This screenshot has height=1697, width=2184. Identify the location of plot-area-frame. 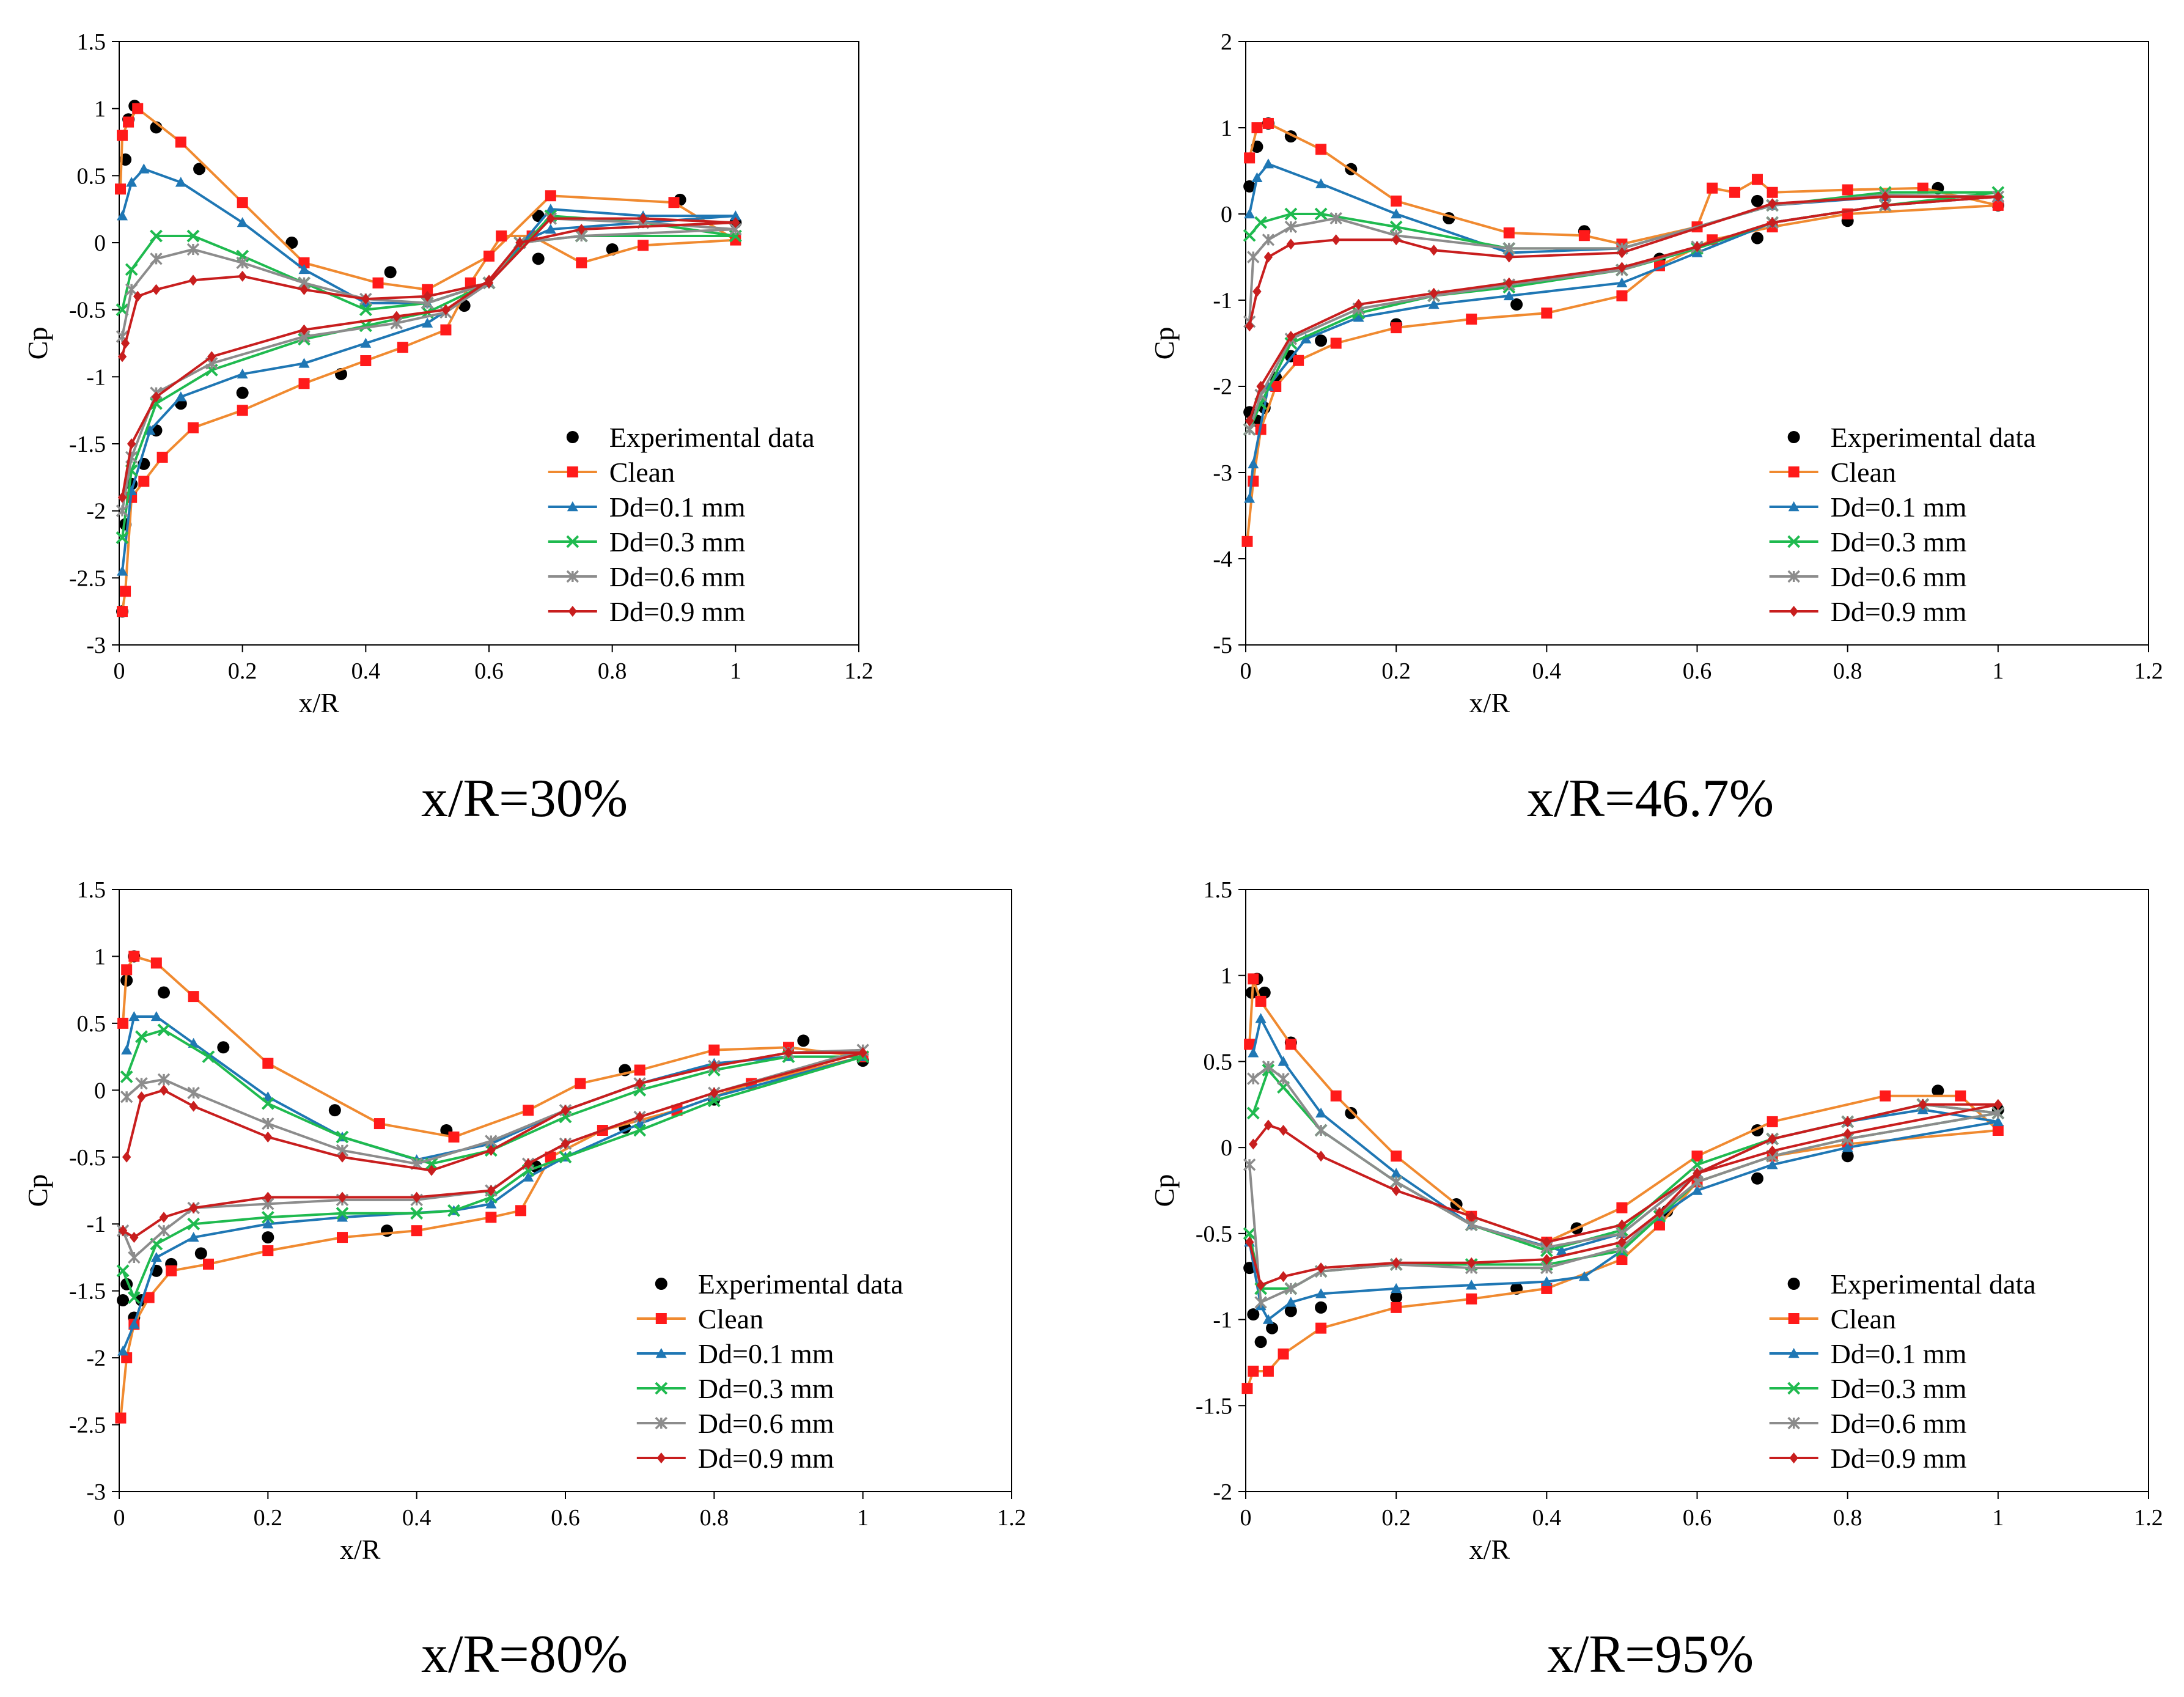
(1697, 343).